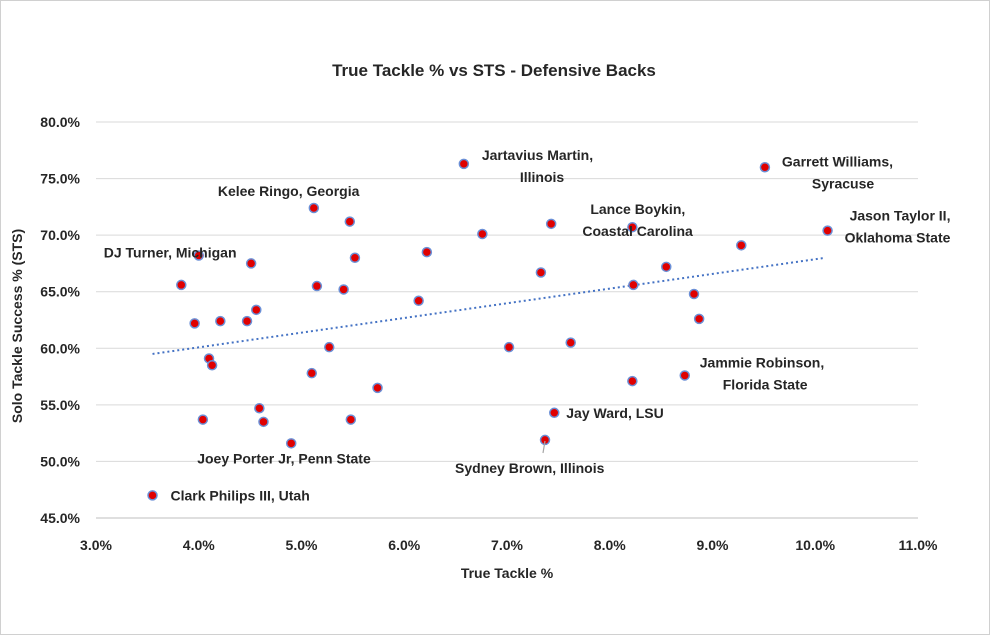 This screenshot has height=635, width=990. Describe the element at coordinates (898, 227) in the screenshot. I see `point-label: Jason Taylor II, Oklahoma State` at that location.